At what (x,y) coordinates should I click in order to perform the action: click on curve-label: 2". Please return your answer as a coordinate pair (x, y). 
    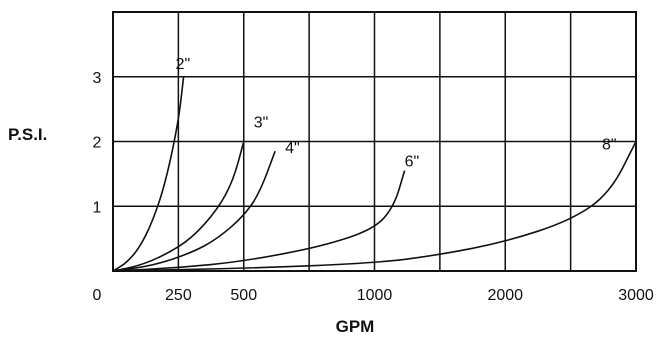
    Looking at the image, I should click on (183, 64).